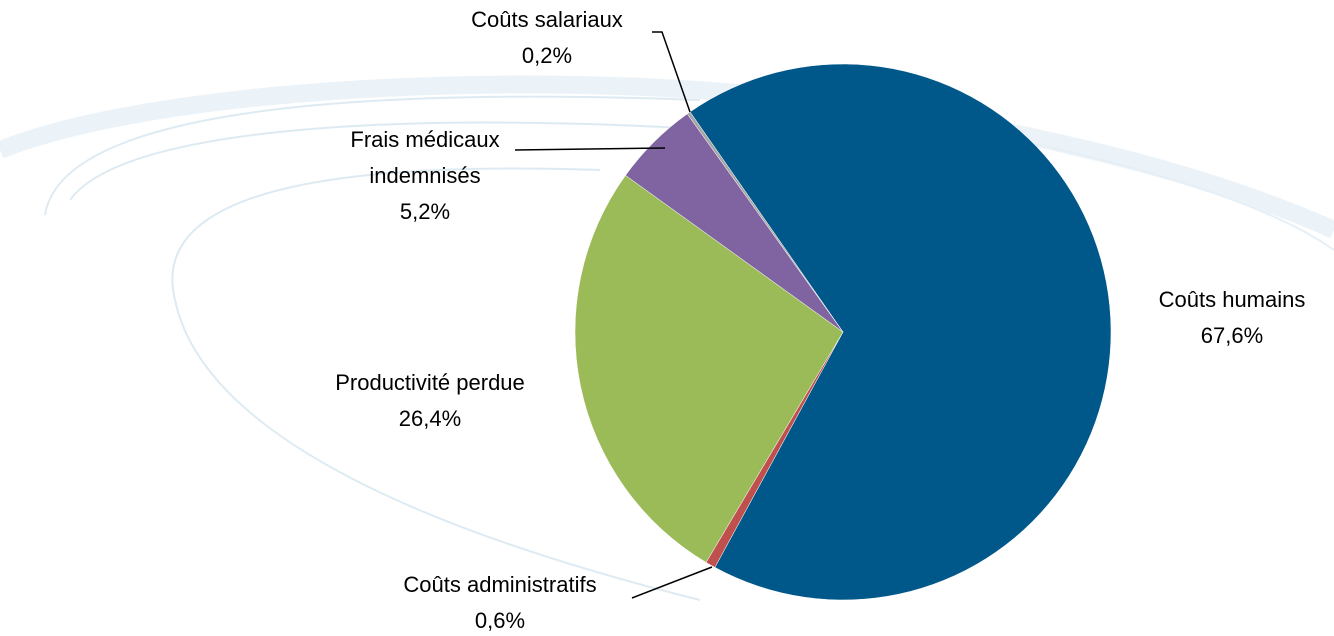  I want to click on slice-label: Coûts humains 67,6%, so click(1228, 318).